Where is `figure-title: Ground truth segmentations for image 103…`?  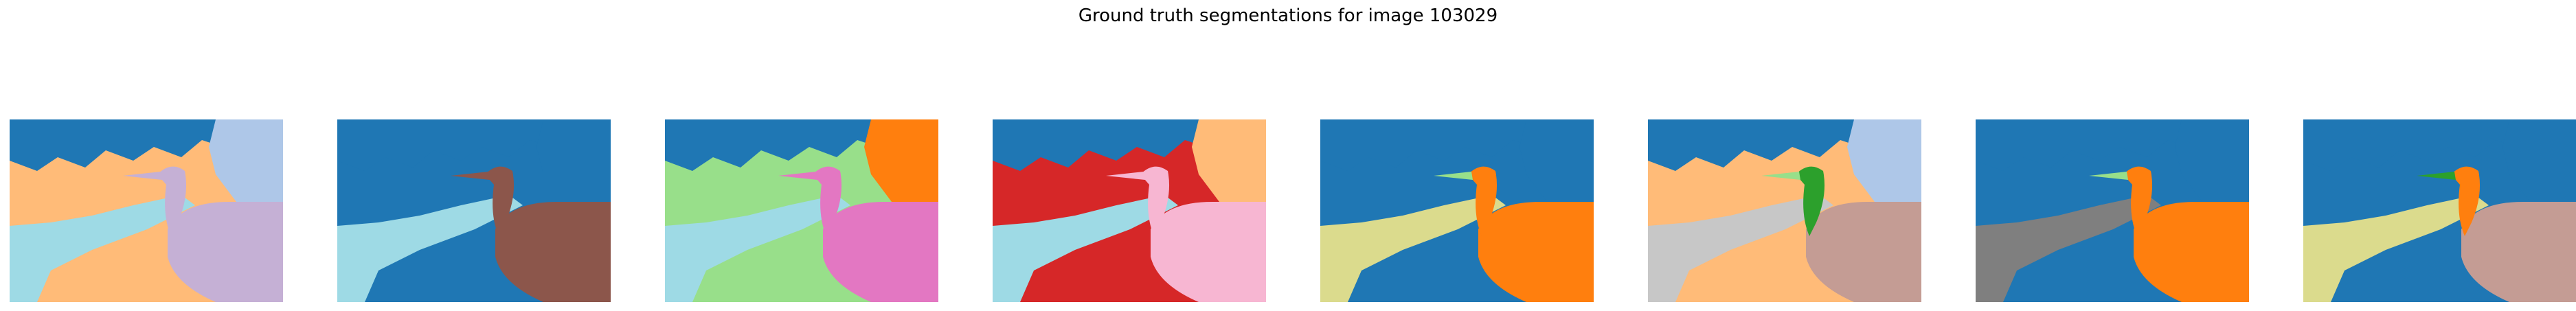
figure-title: Ground truth segmentations for image 103… is located at coordinates (1288, 15).